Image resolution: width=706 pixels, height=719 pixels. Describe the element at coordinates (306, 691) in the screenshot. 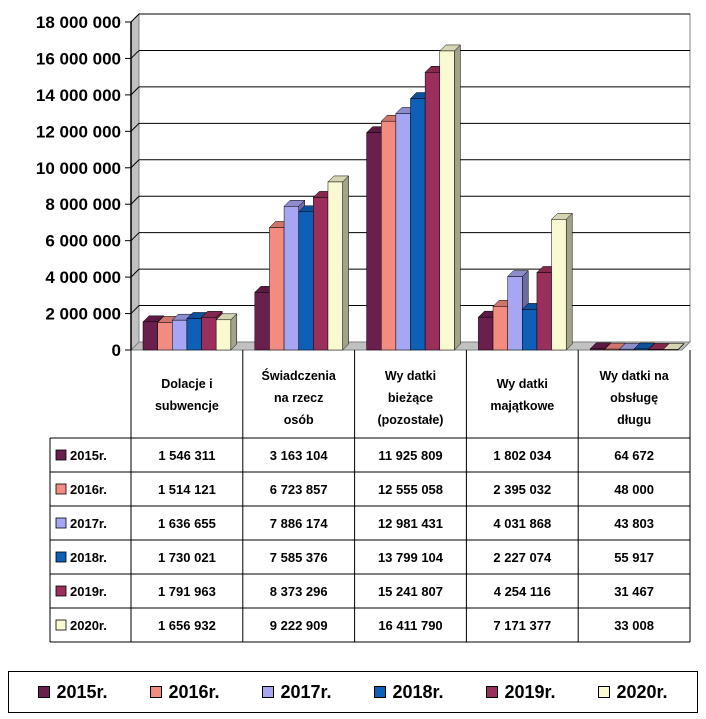

I see `legend-label-2017: 2017r.` at that location.